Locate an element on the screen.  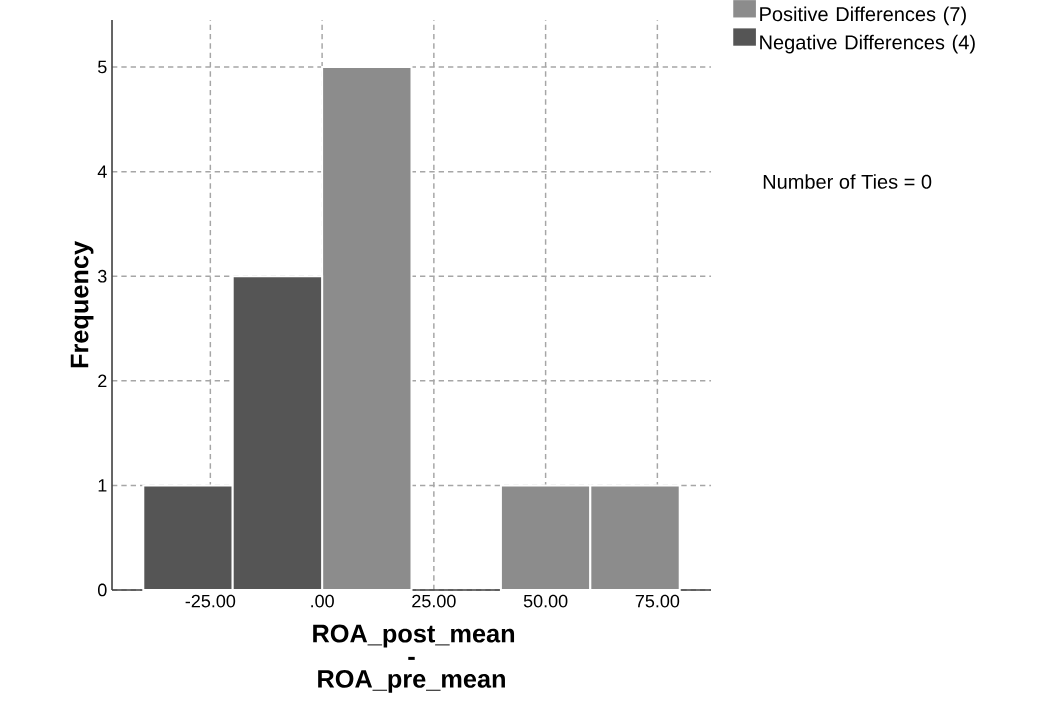
x-axis-title: ROA_post_mean - ROA_pre_mean is located at coordinates (414, 658).